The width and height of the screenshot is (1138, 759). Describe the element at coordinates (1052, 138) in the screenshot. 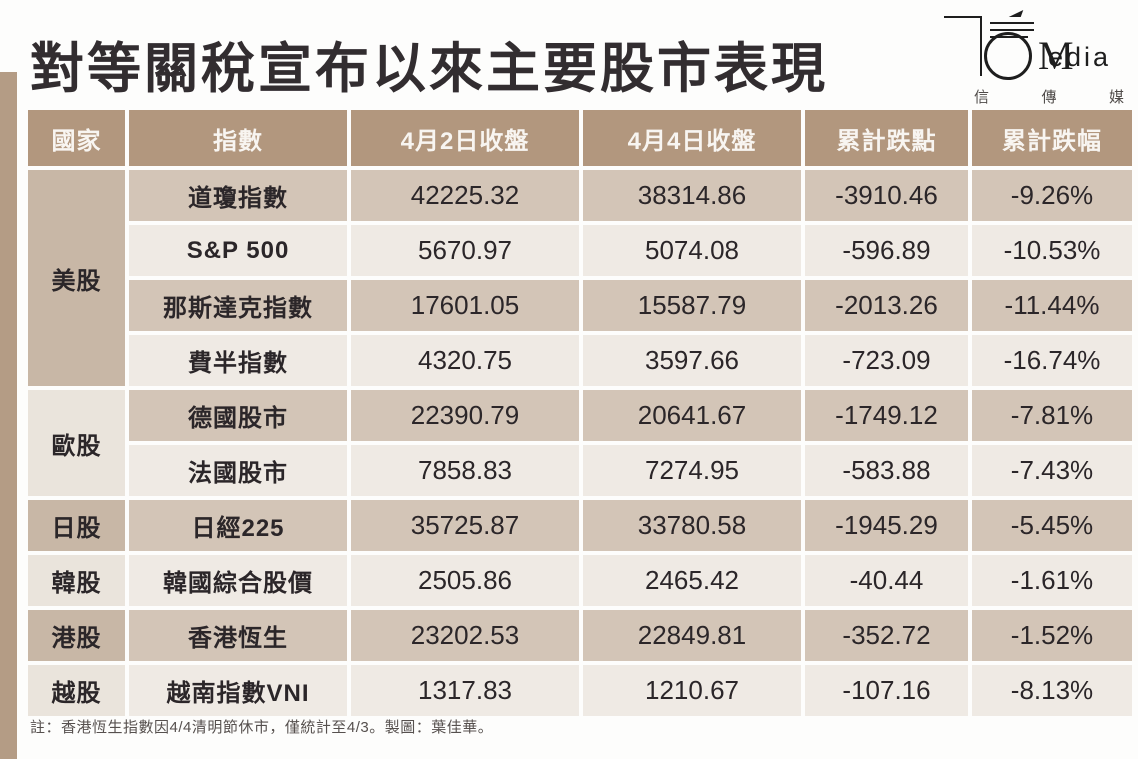

I see `column-header: 累計跌幅` at that location.